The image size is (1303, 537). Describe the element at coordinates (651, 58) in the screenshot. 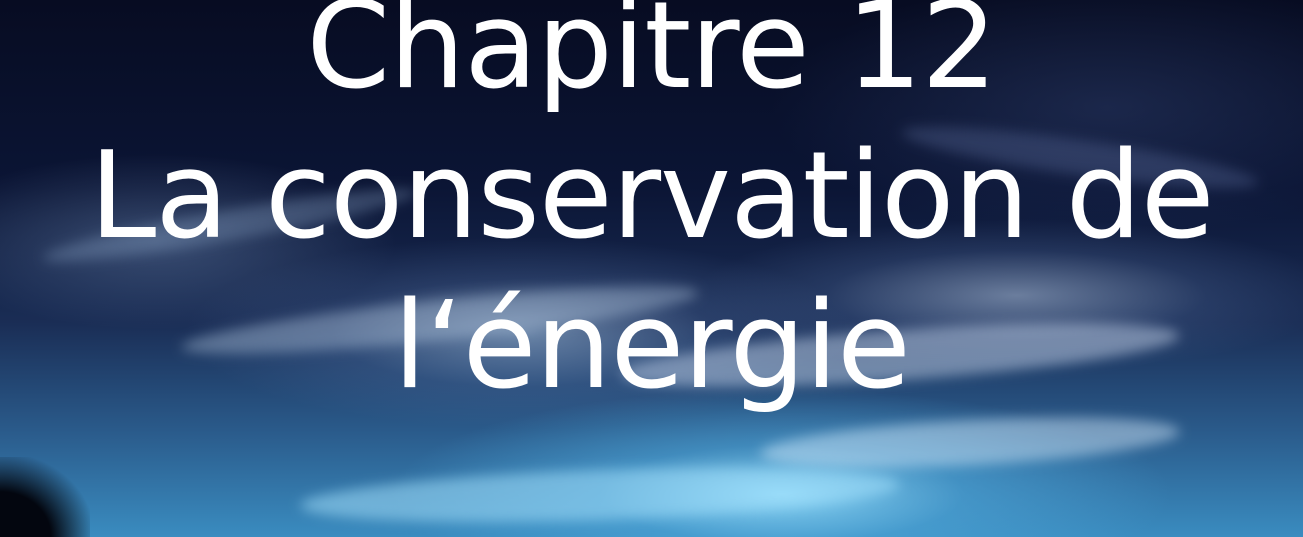

I see `title-line-1: Chapitre 12` at that location.